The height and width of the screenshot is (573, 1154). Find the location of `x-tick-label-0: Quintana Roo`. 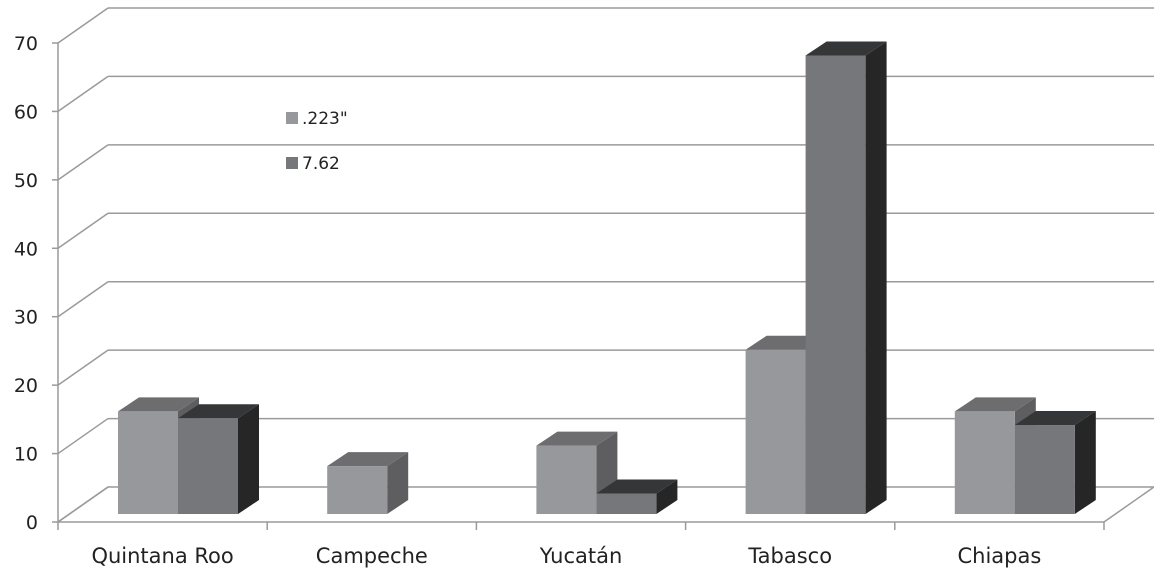

x-tick-label-0: Quintana Roo is located at coordinates (162, 556).